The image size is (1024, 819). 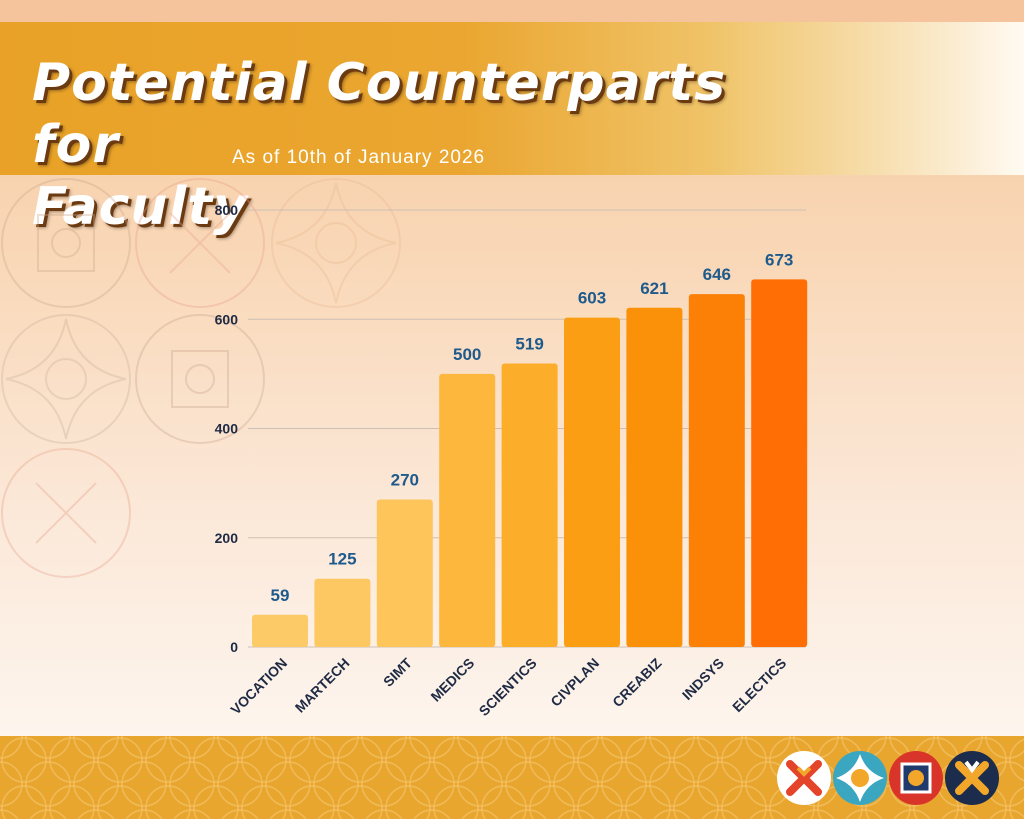 What do you see at coordinates (280, 630) in the screenshot?
I see `bar-vocation` at bounding box center [280, 630].